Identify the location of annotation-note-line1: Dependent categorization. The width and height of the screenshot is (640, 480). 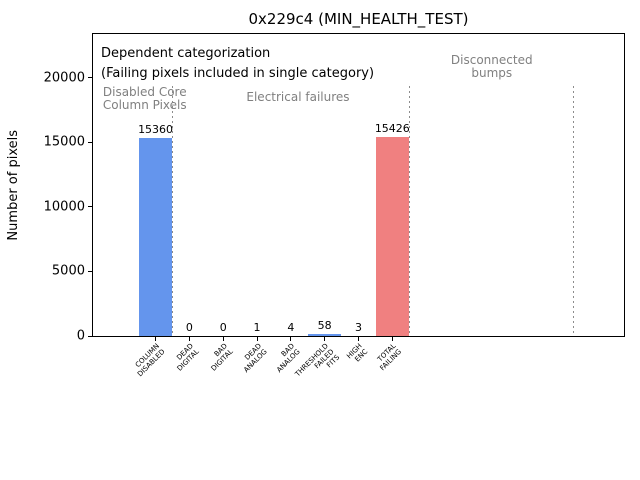
(186, 53).